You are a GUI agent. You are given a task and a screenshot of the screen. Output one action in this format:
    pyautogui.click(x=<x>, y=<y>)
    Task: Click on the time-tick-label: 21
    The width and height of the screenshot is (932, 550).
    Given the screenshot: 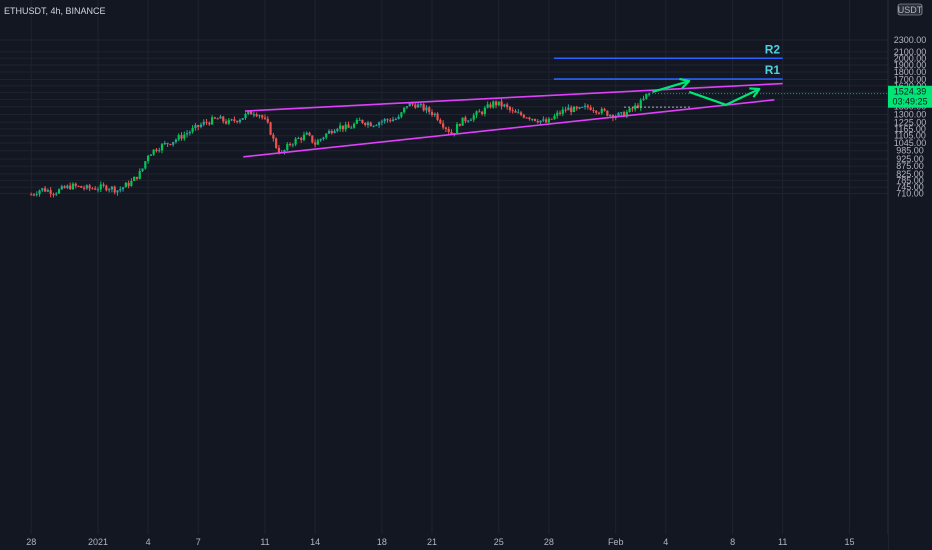 What is the action you would take?
    pyautogui.click(x=432, y=542)
    